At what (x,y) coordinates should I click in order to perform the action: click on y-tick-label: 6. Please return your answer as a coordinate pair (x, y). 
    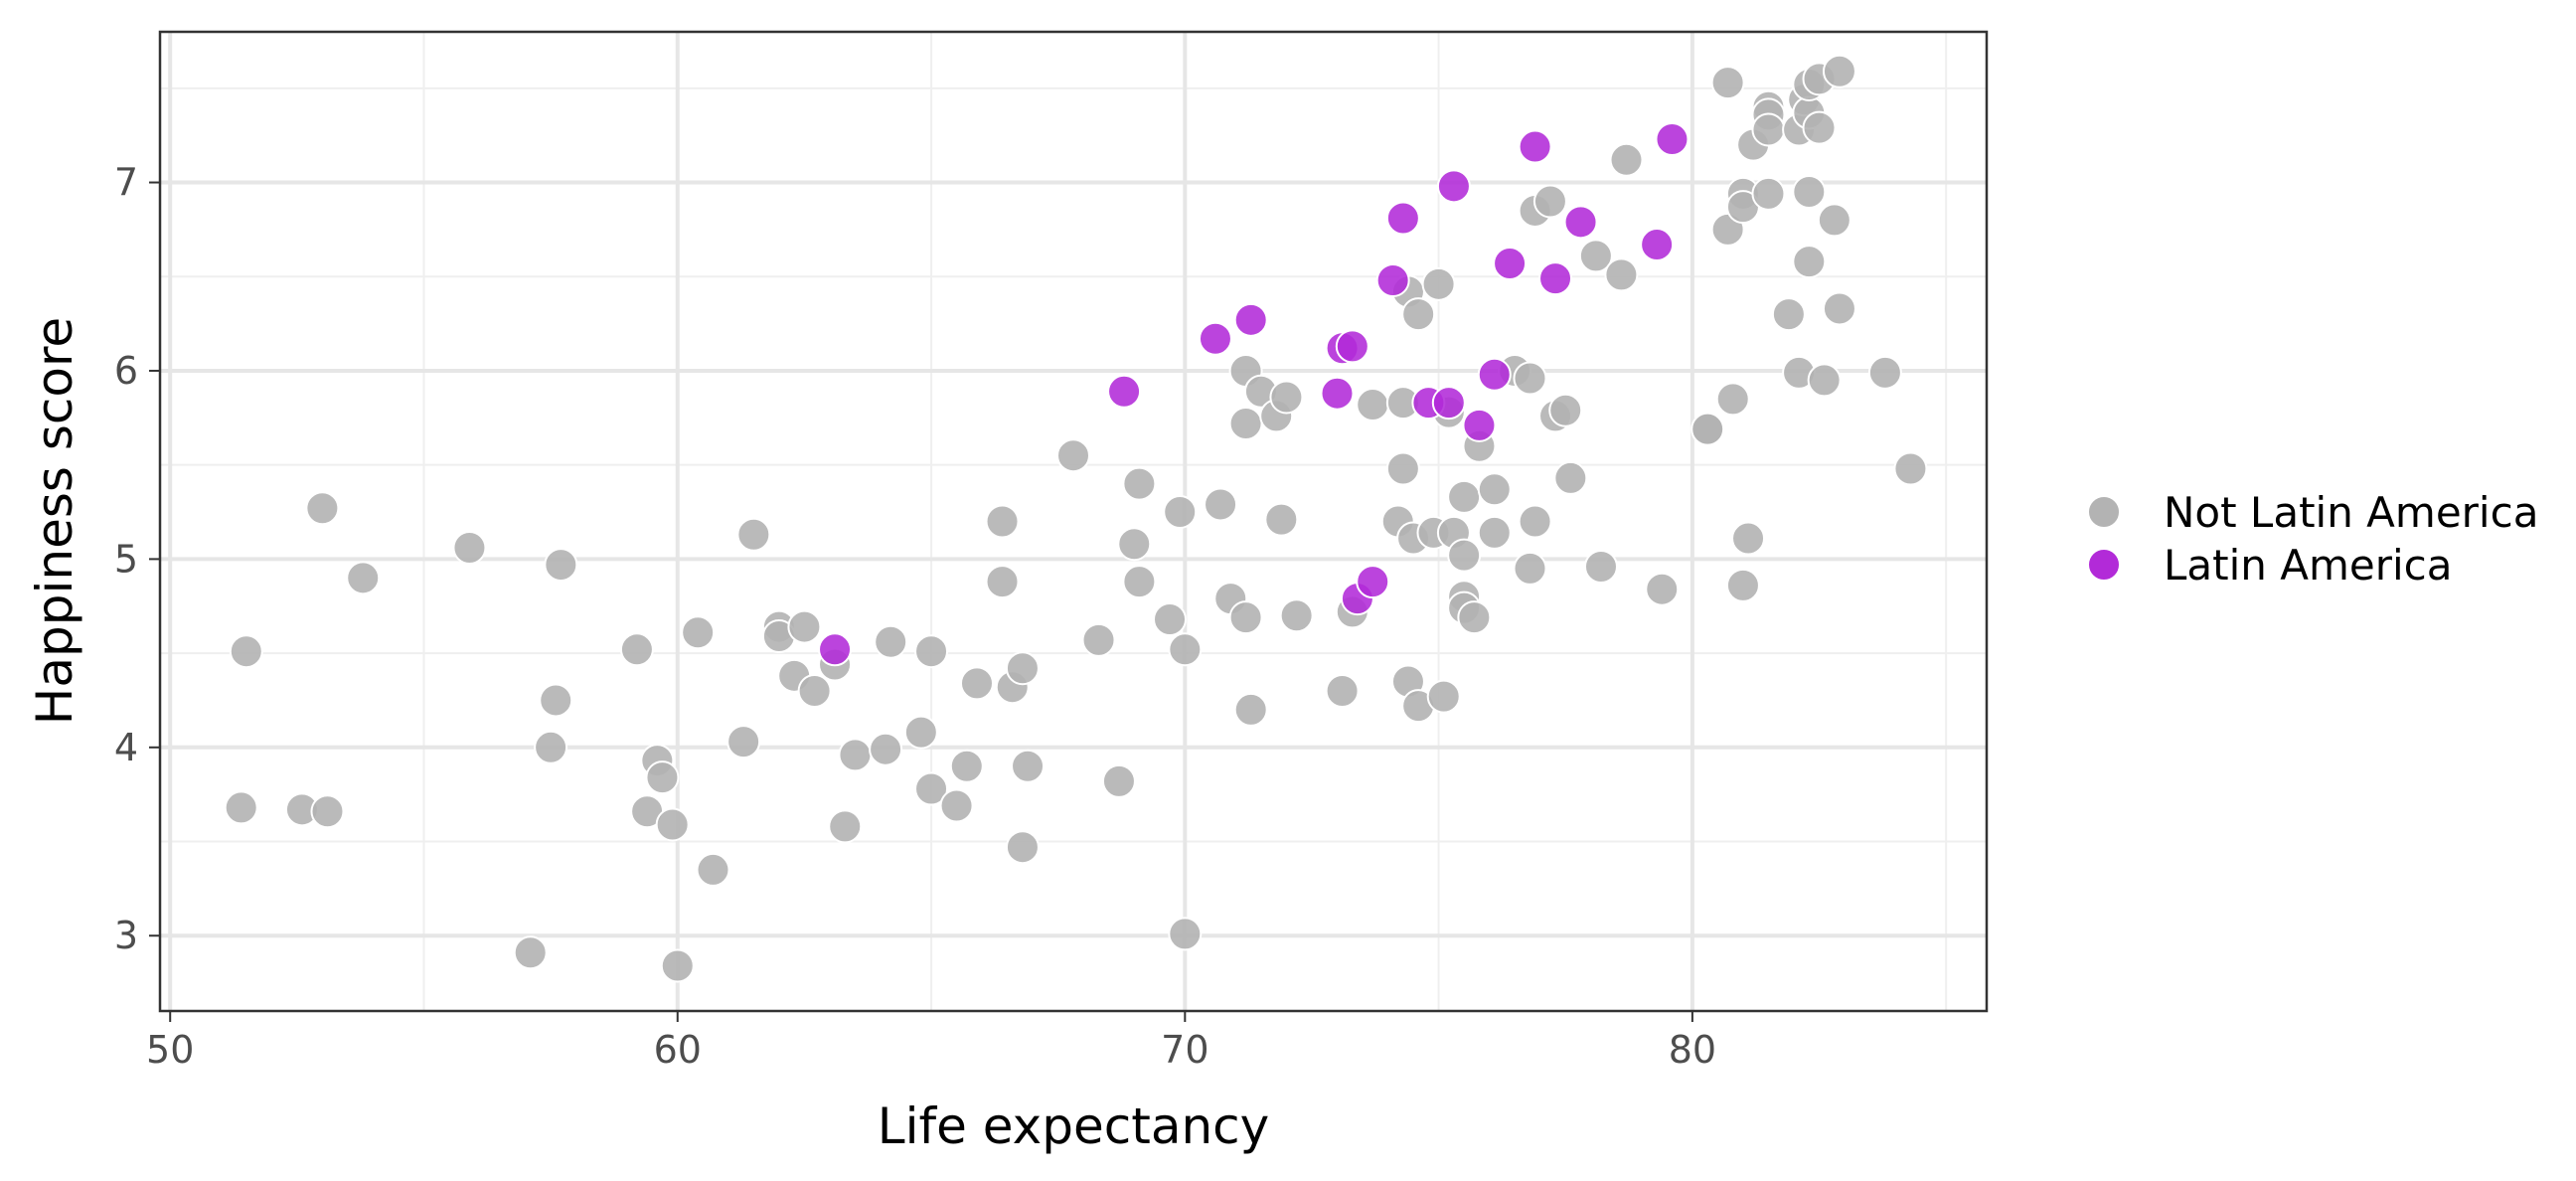
    Looking at the image, I should click on (126, 371).